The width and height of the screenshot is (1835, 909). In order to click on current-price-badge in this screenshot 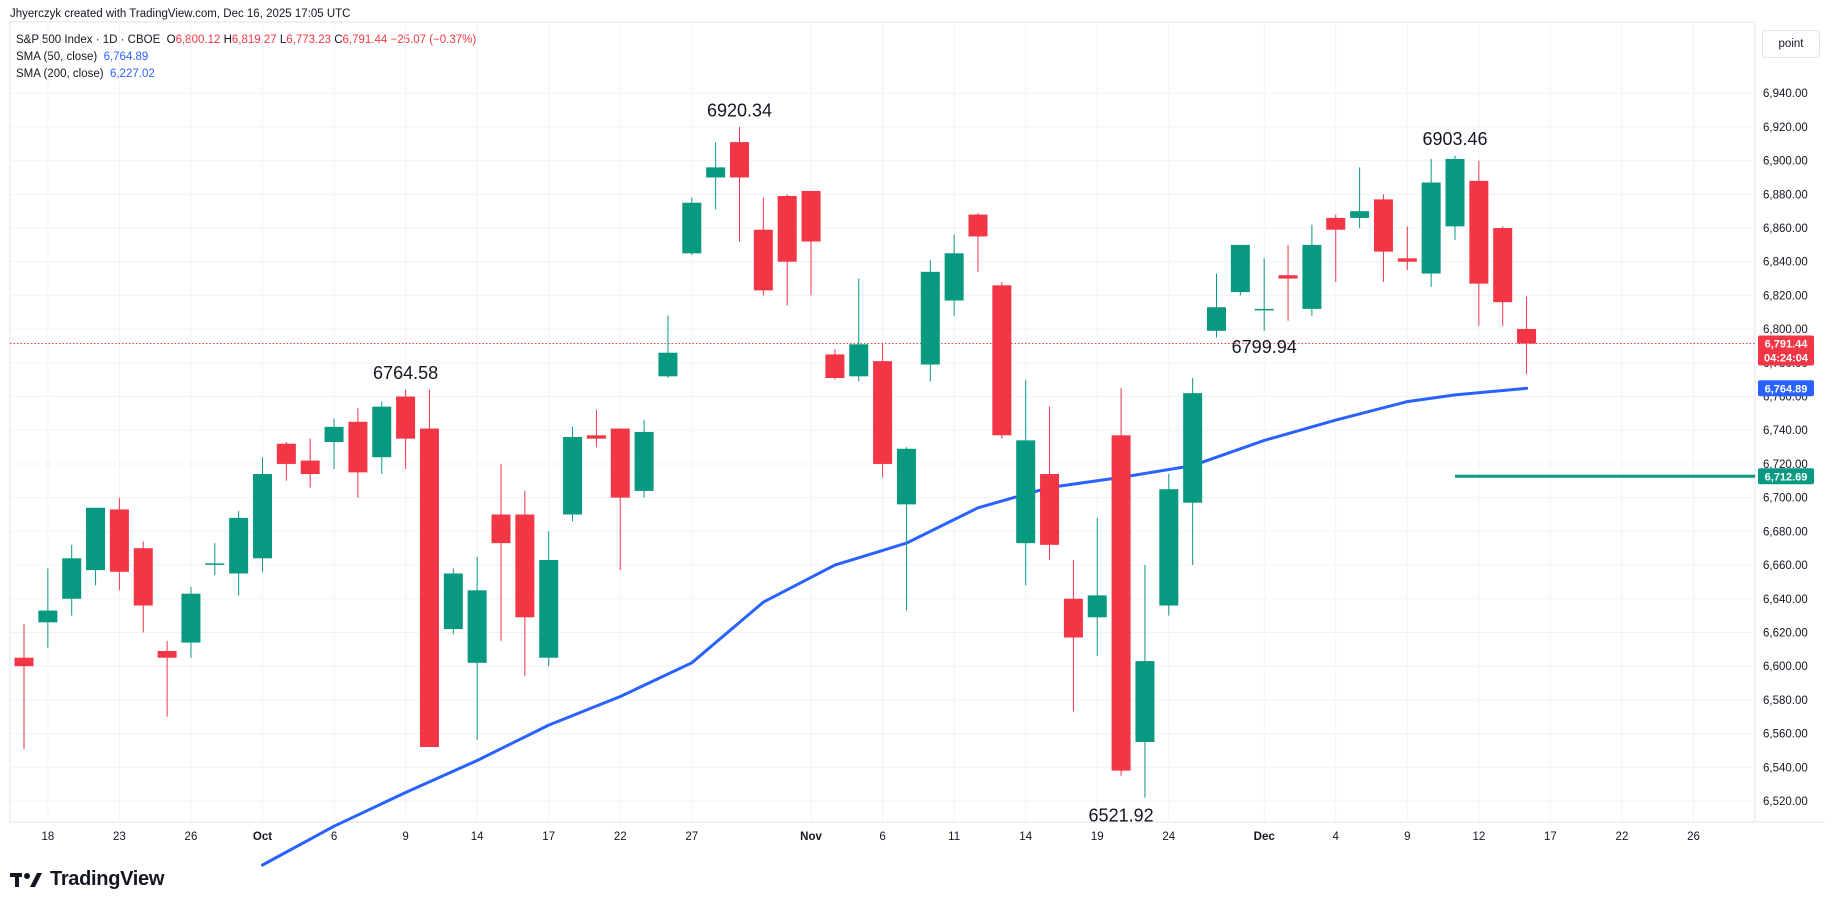, I will do `click(1786, 350)`.